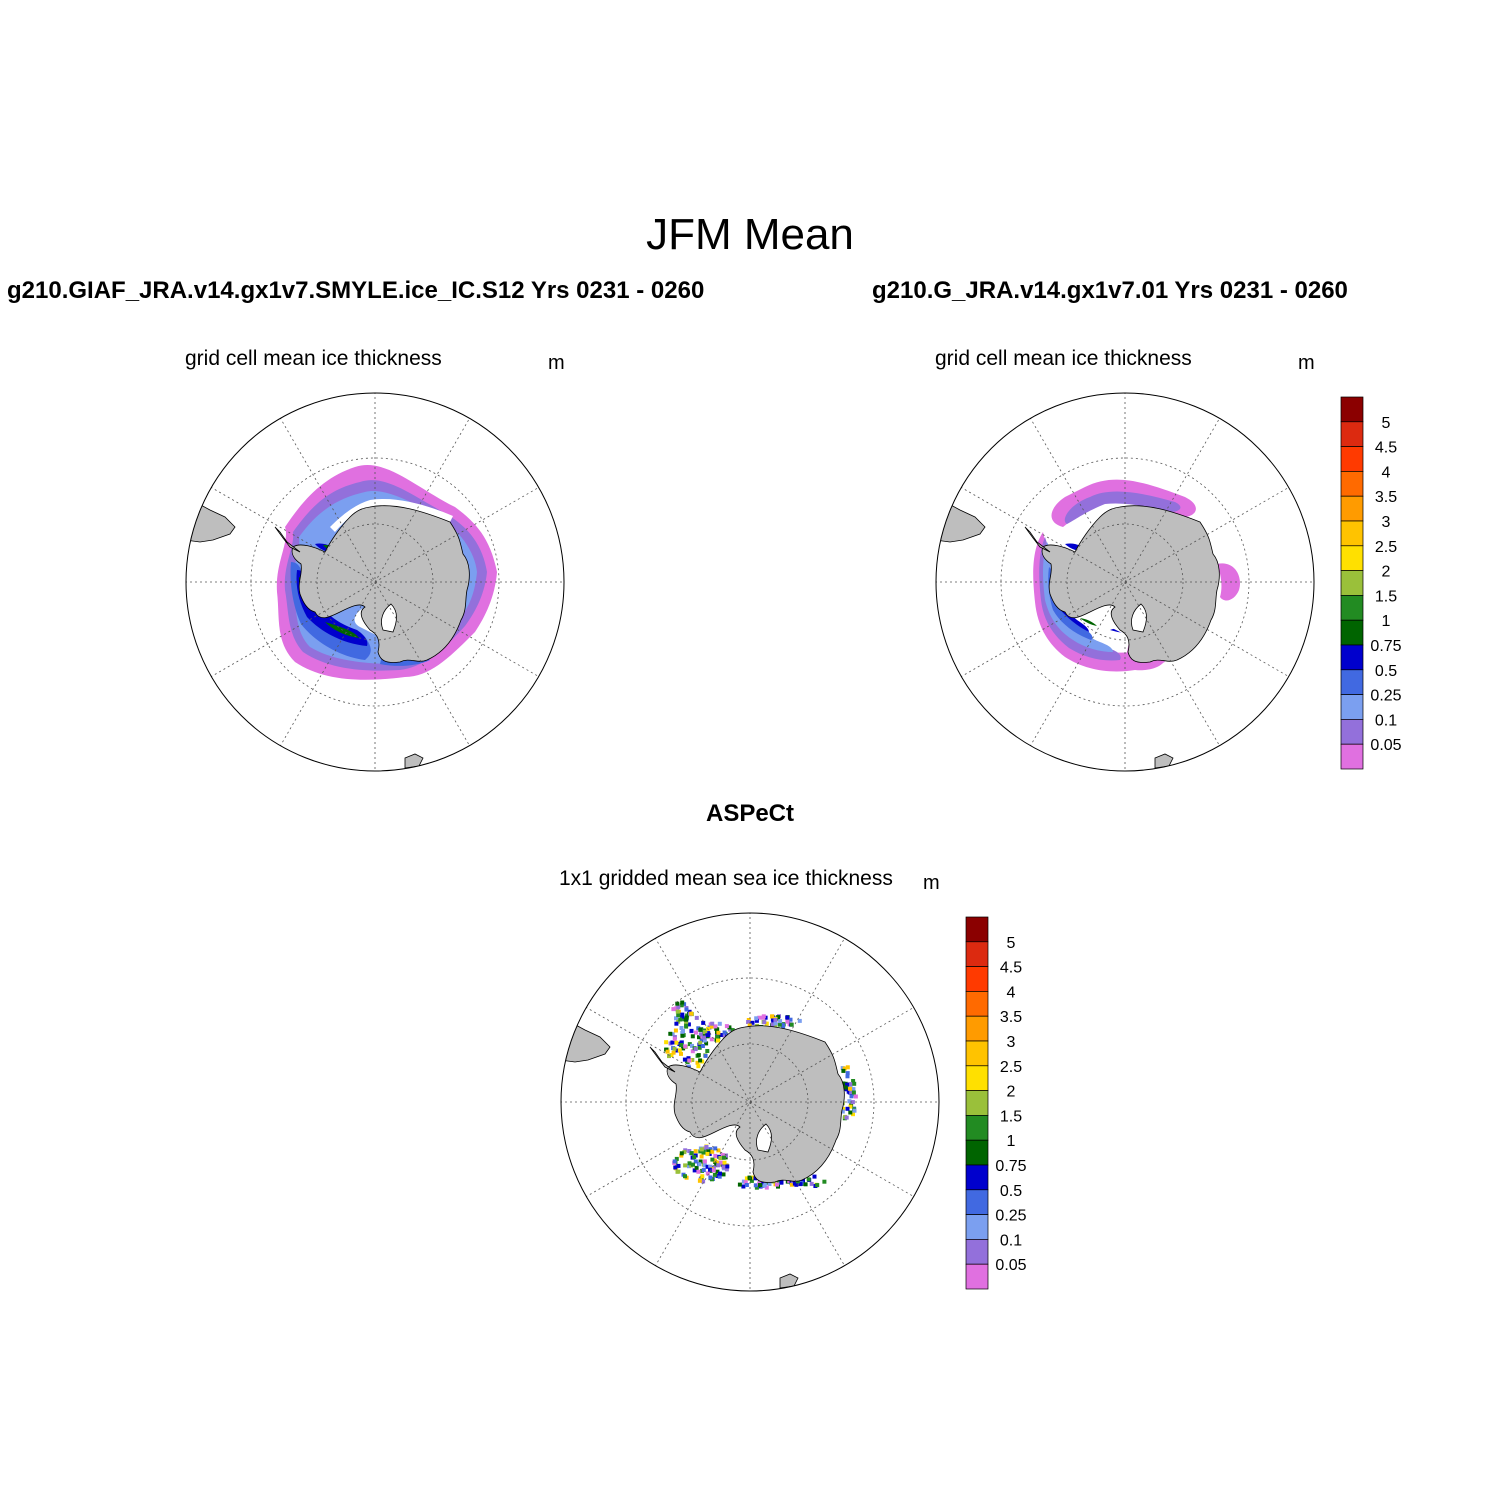 The height and width of the screenshot is (1500, 1500). What do you see at coordinates (1011, 1141) in the screenshot?
I see `colorbar-tick-label: 1` at bounding box center [1011, 1141].